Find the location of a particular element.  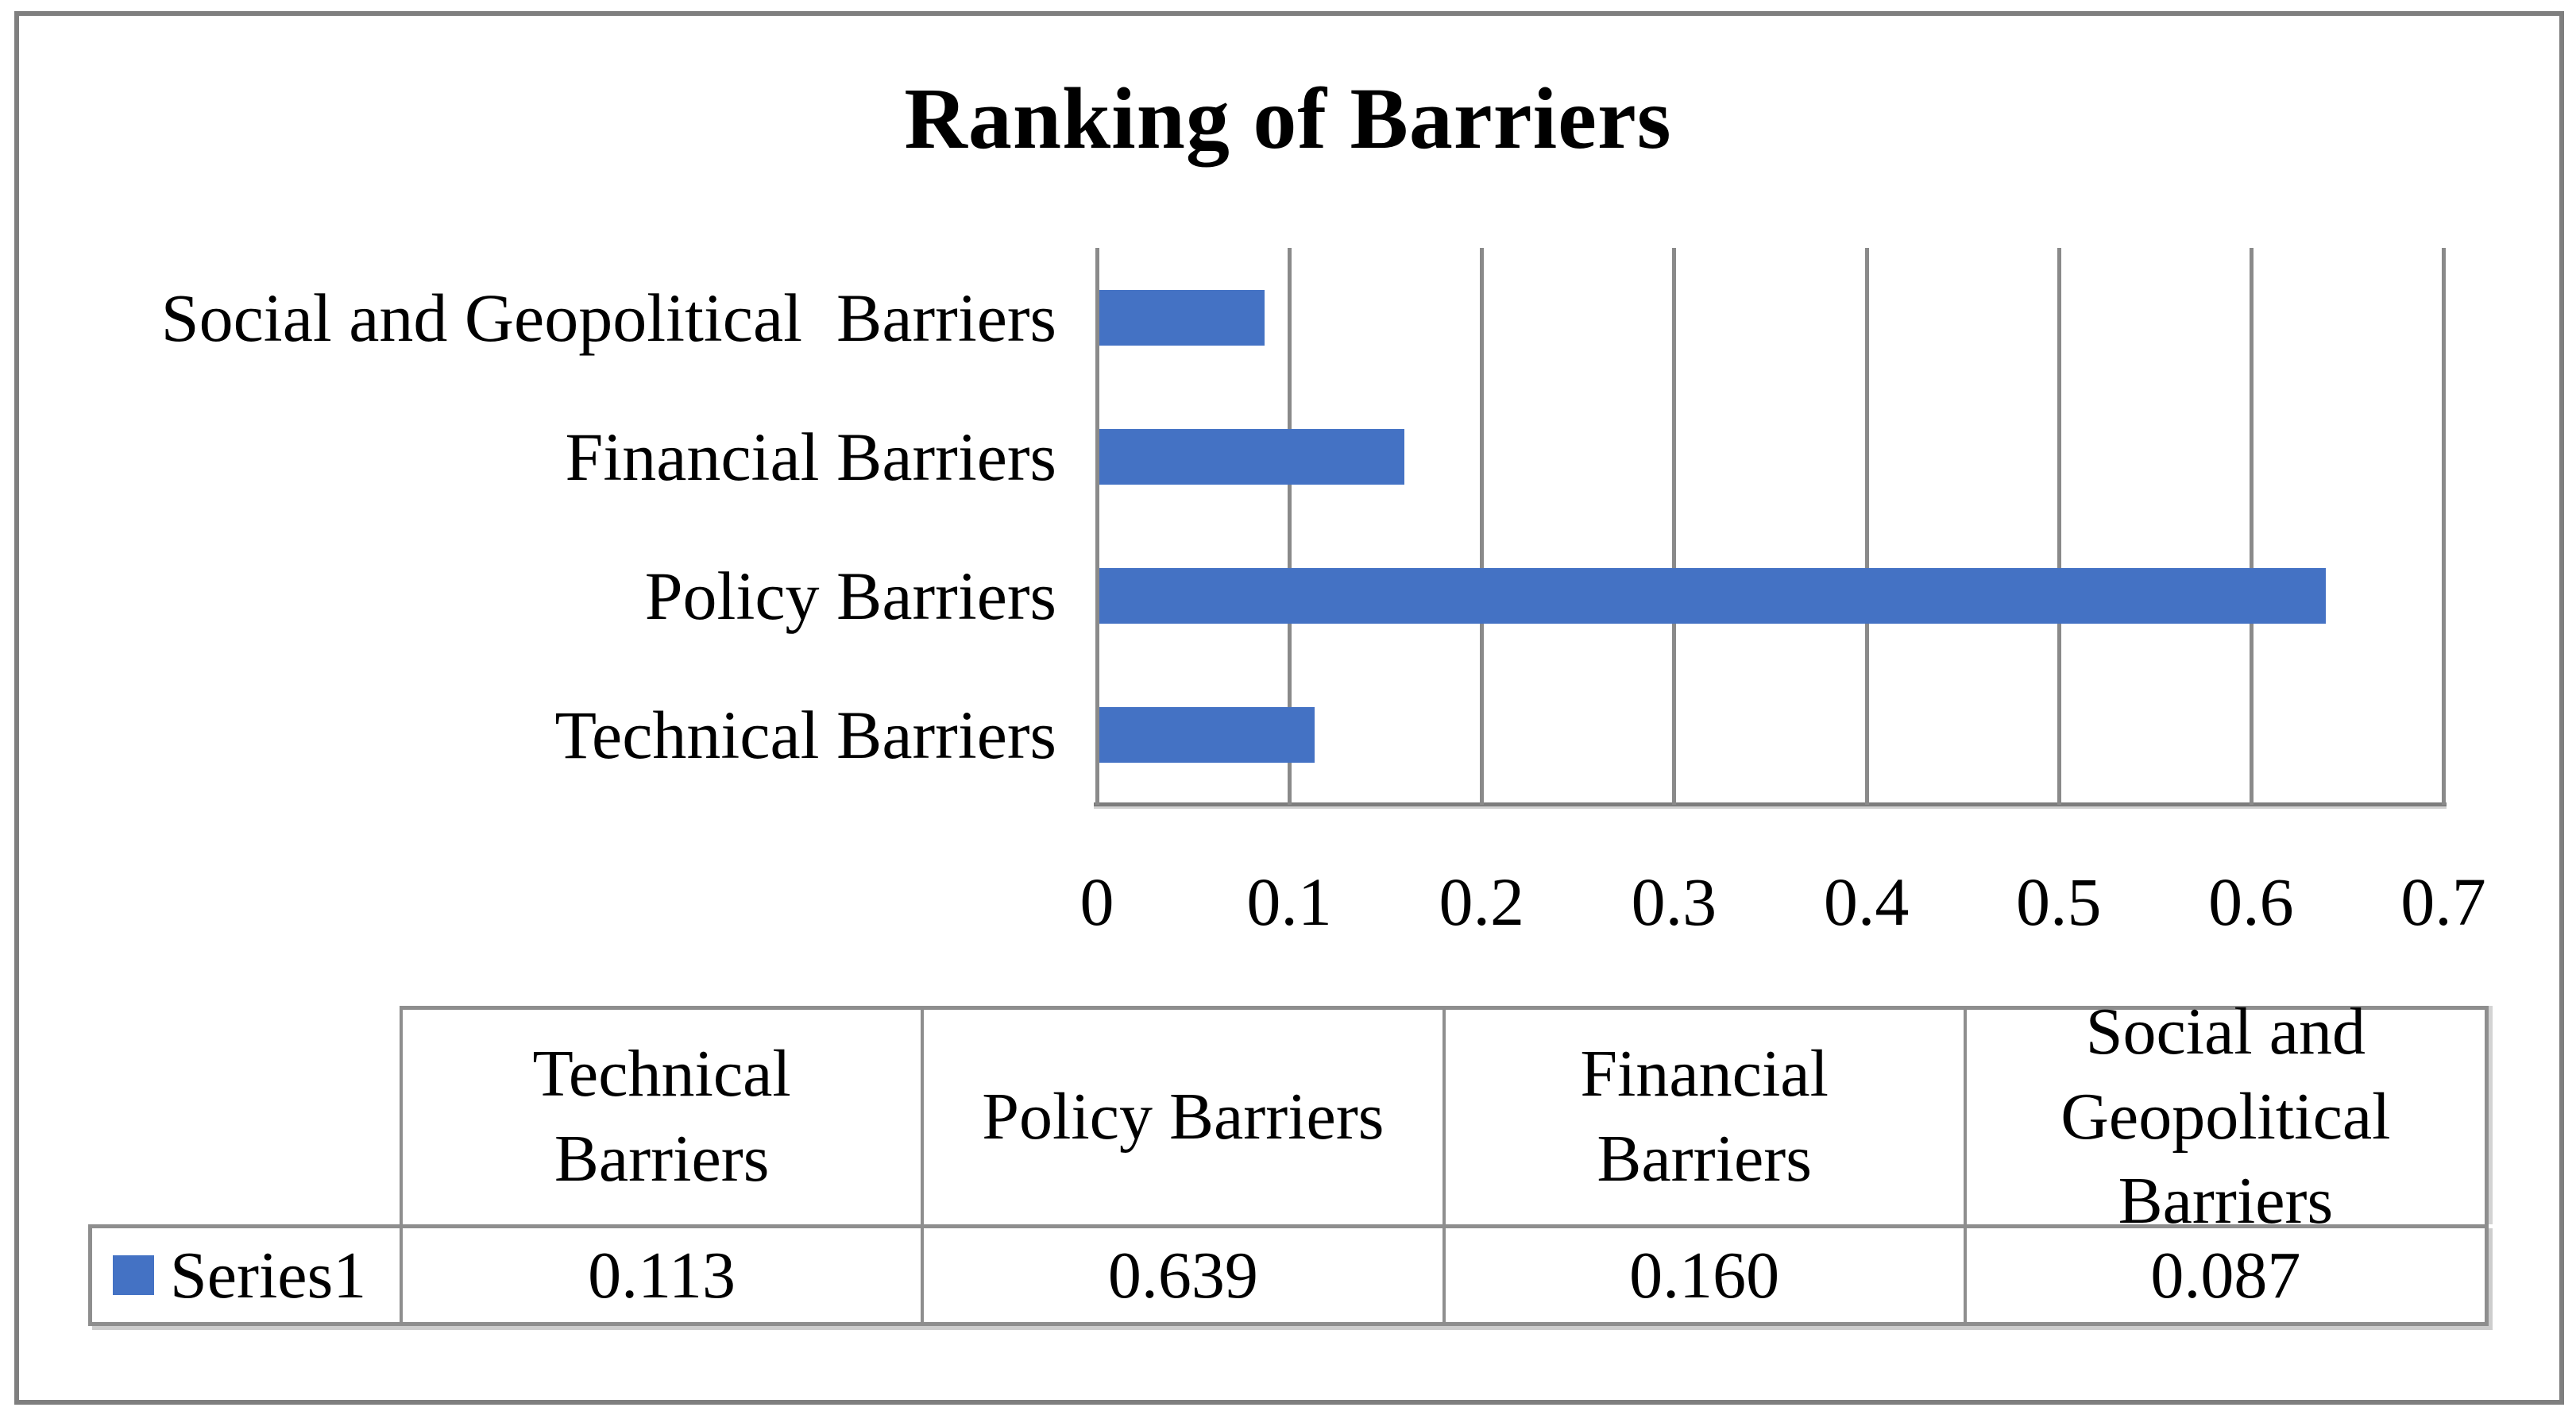

x-axis-tick-labels: 0 0.1 0.2 0.3 0.4 0.5 0.6 0.7 is located at coordinates (1783, 905).